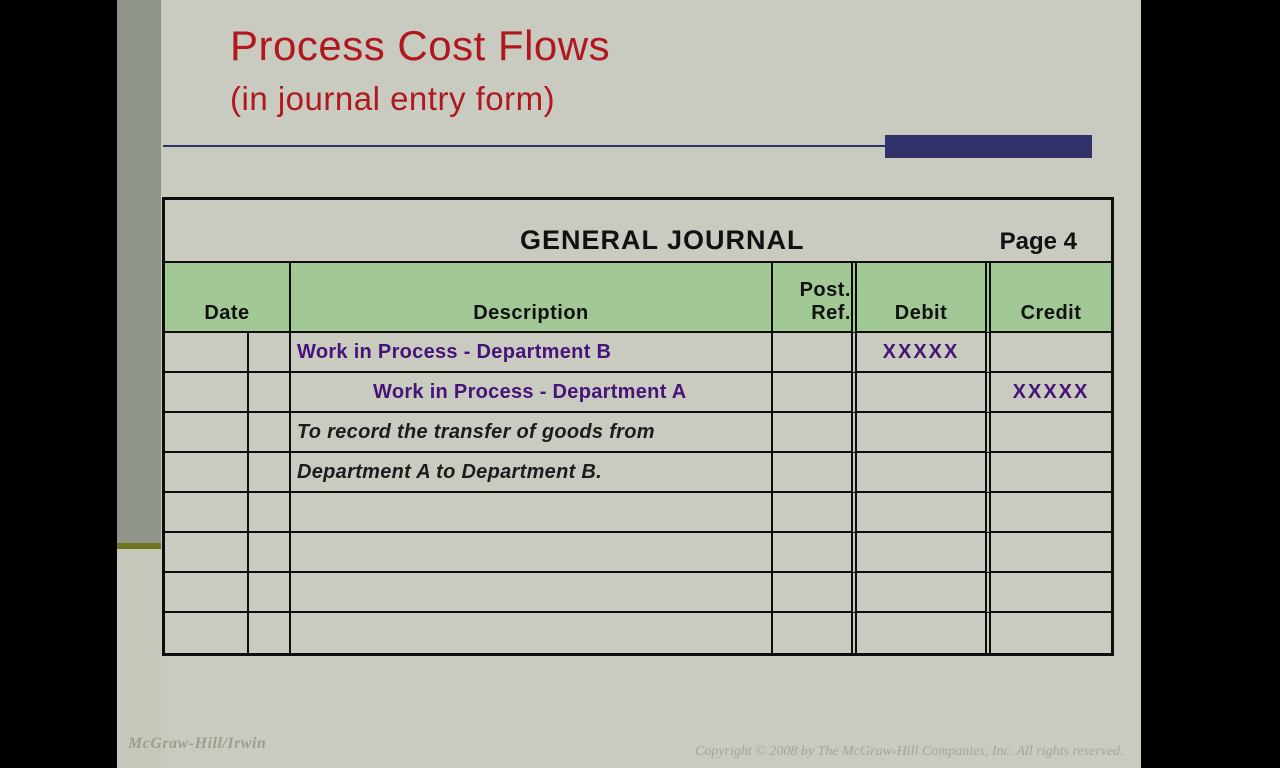 This screenshot has height=768, width=1280. What do you see at coordinates (662, 240) in the screenshot?
I see `journal-title: GENERAL JOURNAL` at bounding box center [662, 240].